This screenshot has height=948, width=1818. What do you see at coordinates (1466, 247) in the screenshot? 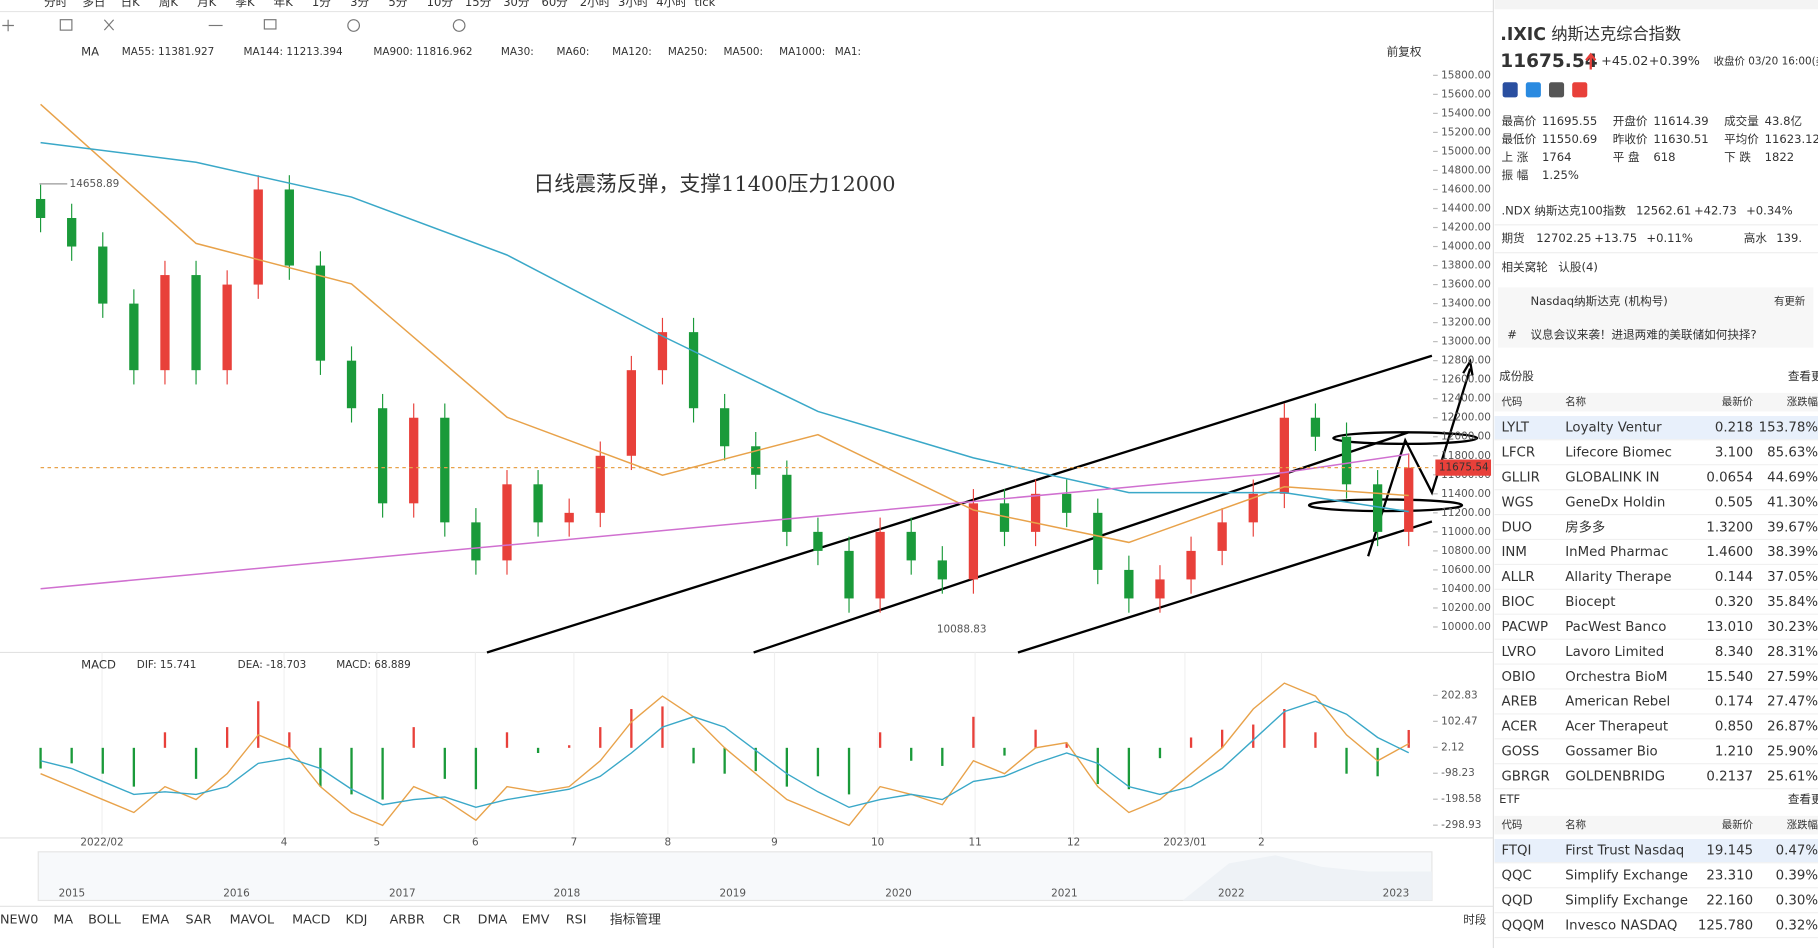
I see `y-tick-label: 14000.00` at bounding box center [1466, 247].